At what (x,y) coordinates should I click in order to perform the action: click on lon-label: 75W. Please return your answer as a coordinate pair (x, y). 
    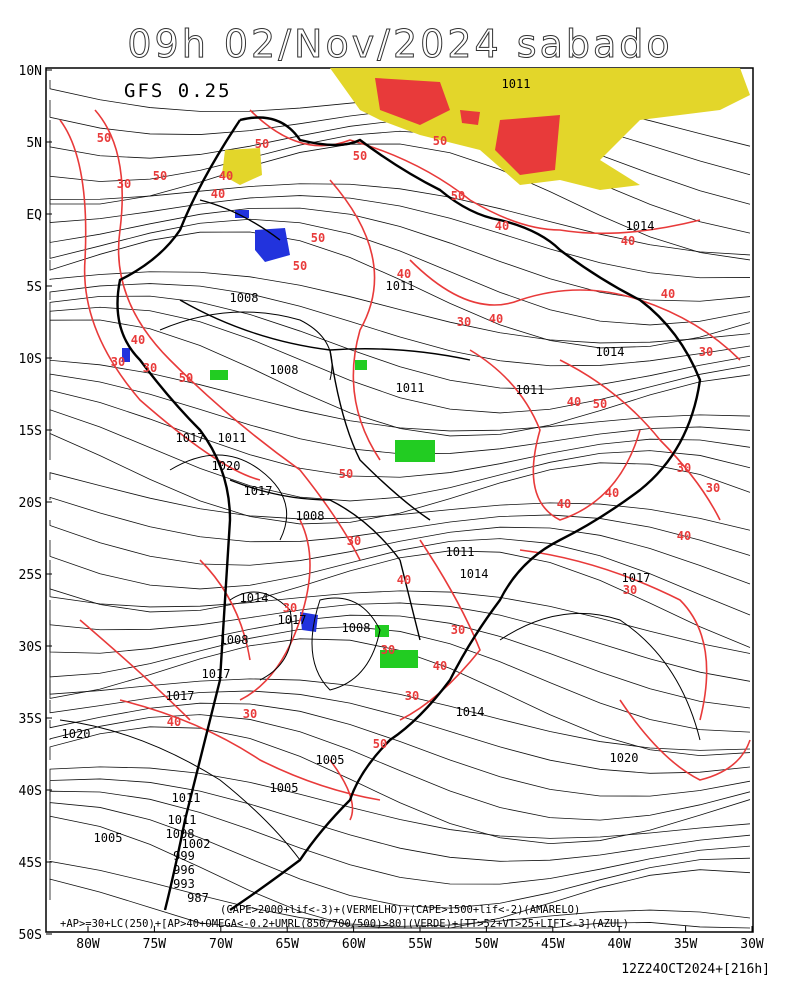
    Looking at the image, I should click on (155, 944).